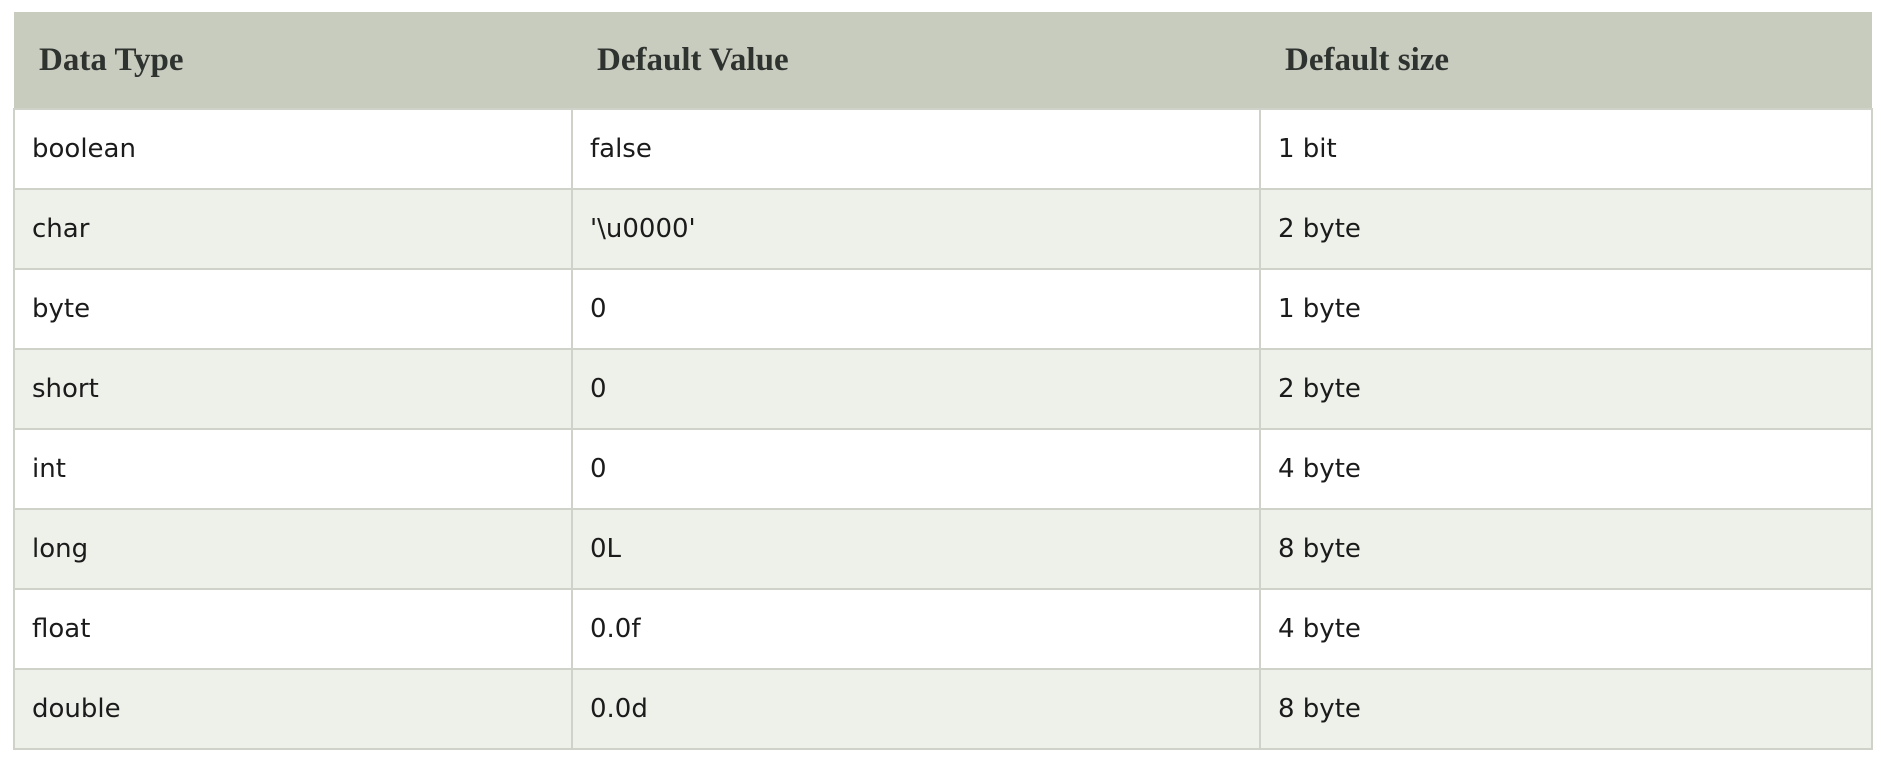  I want to click on header-row: Data Type Default Value Default size, so click(943, 60).